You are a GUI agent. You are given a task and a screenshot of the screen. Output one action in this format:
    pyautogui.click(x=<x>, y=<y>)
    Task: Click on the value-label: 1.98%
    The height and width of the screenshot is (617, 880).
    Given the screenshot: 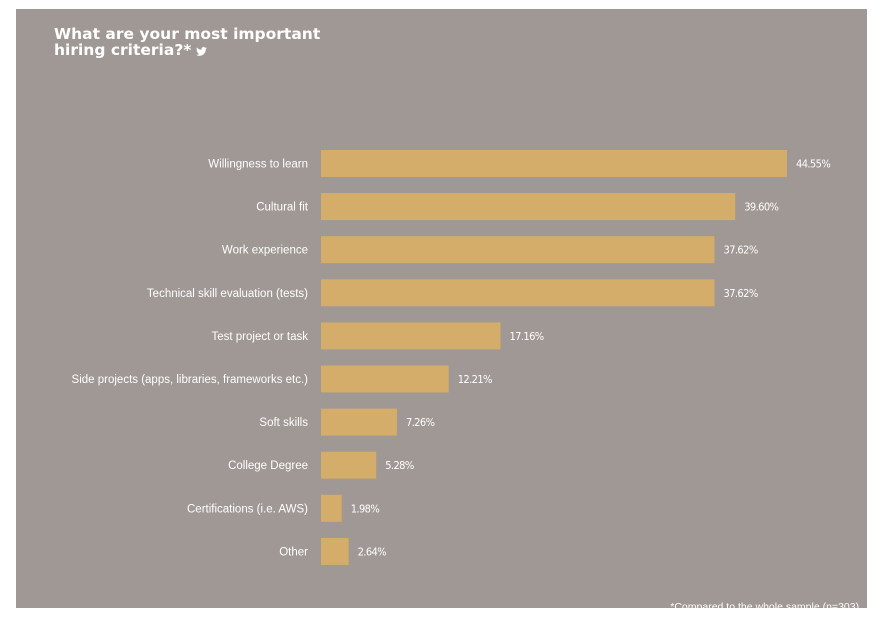 What is the action you would take?
    pyautogui.click(x=365, y=508)
    